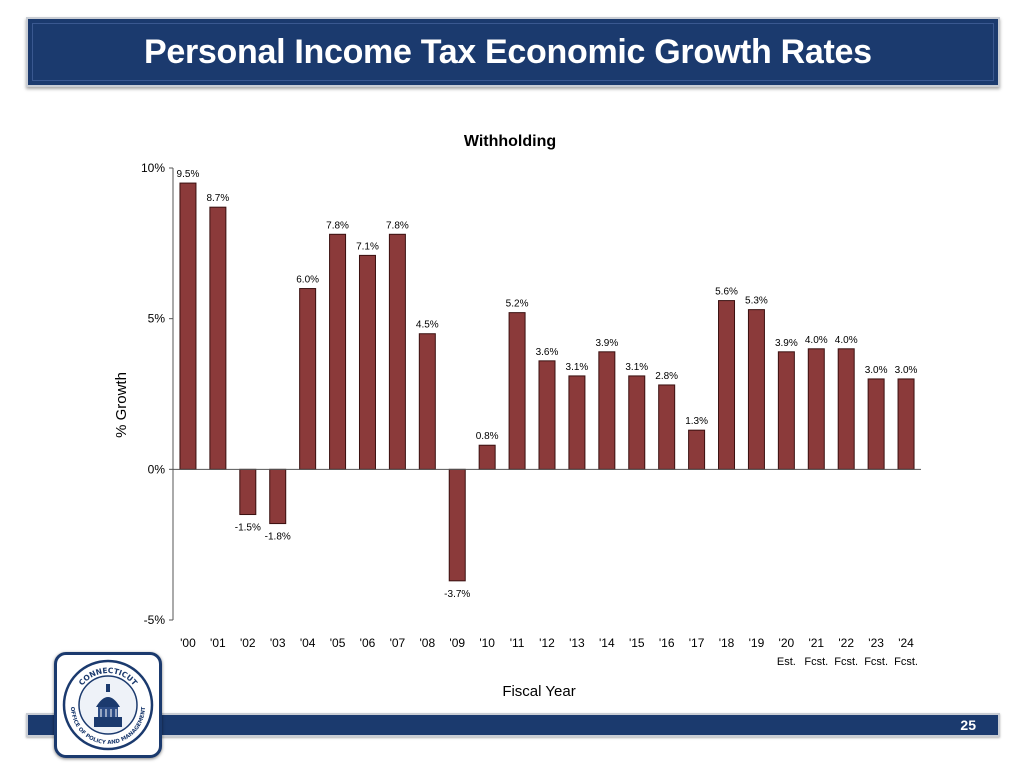  I want to click on x-tick-label: '02, so click(248, 643).